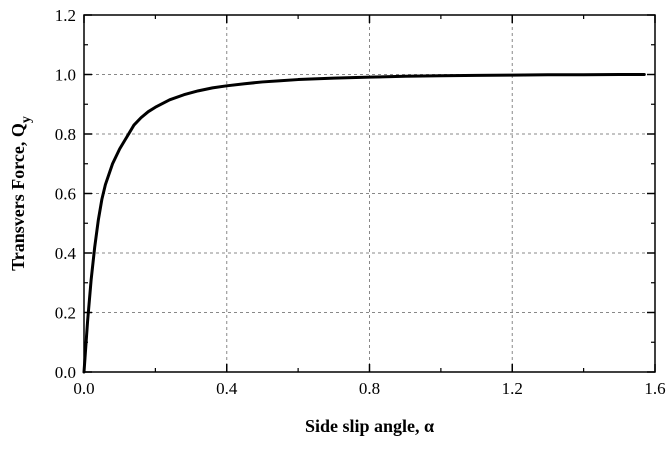 The image size is (670, 451). What do you see at coordinates (369, 426) in the screenshot?
I see `x-axis-title: Side slip angle, α` at bounding box center [369, 426].